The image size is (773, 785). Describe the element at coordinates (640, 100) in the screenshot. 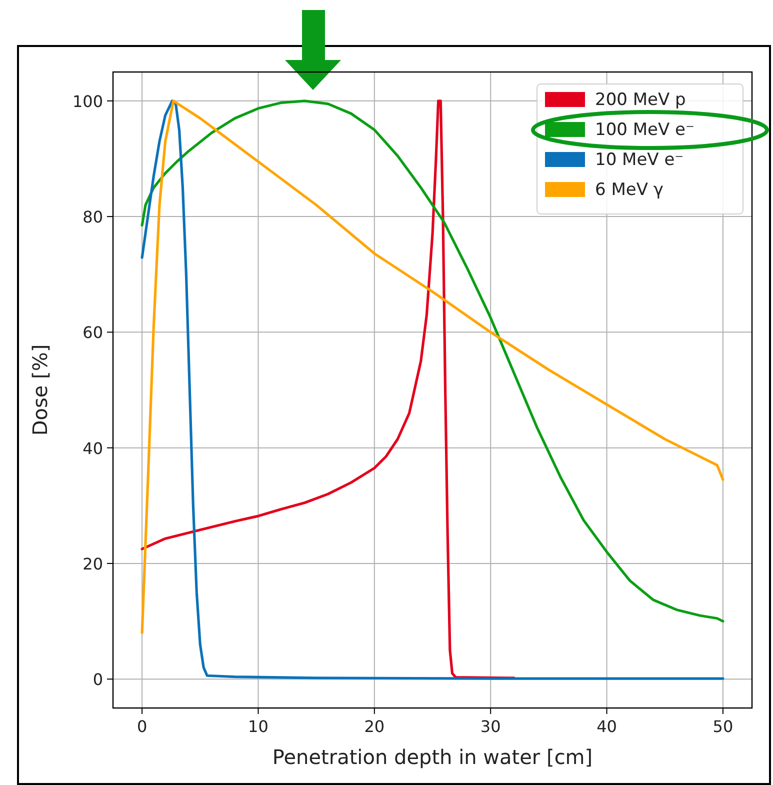

I see `legend-label: 200 MeV p` at that location.